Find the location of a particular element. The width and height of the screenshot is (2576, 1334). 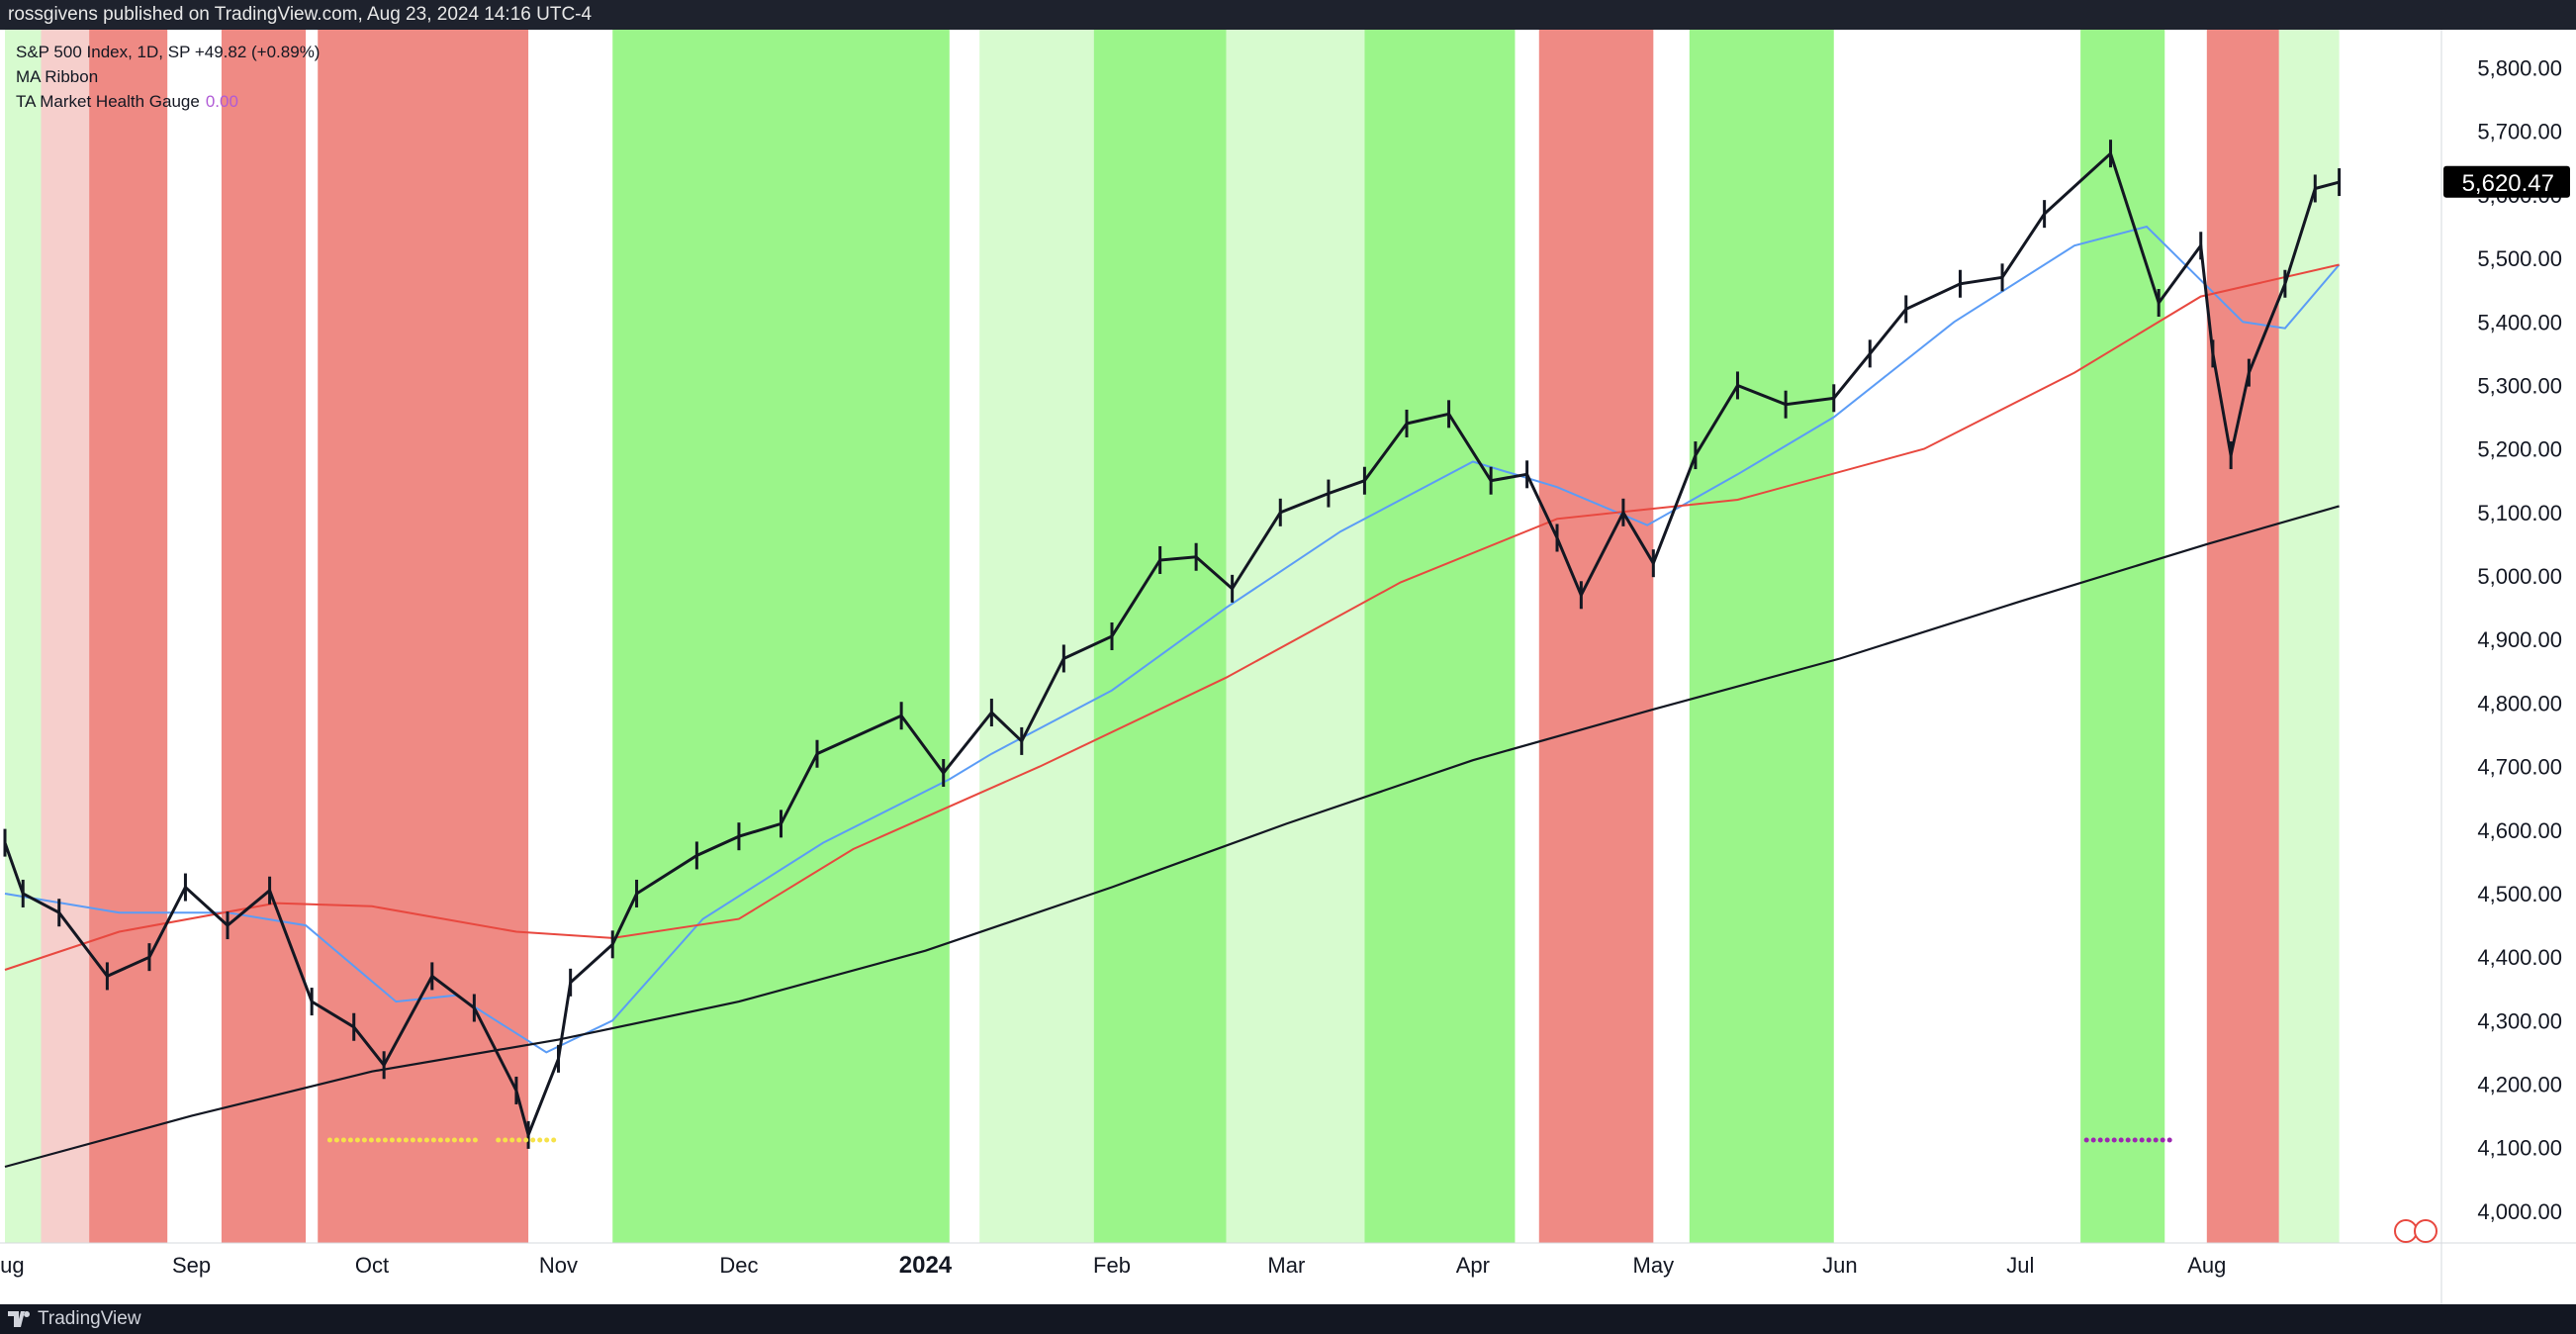

y-tick-label: 5,000.00 is located at coordinates (2519, 577).